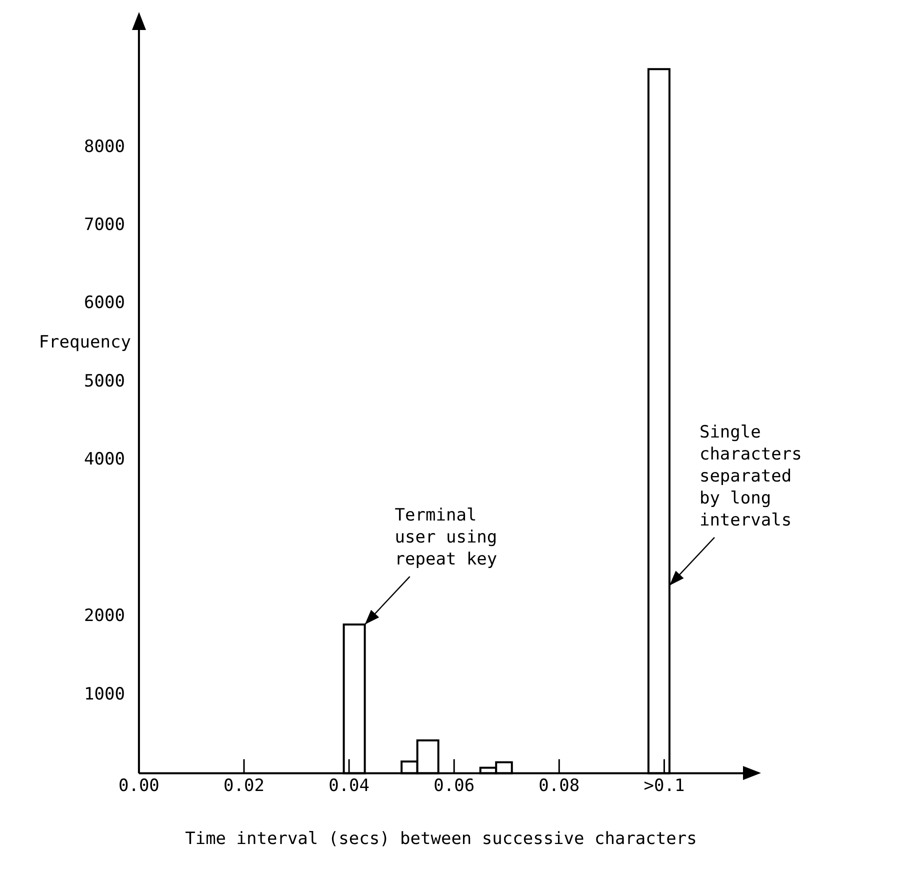 This screenshot has height=894, width=903. What do you see at coordinates (441, 839) in the screenshot?
I see `x-axis-title: Time interval (secs) between successive characters` at bounding box center [441, 839].